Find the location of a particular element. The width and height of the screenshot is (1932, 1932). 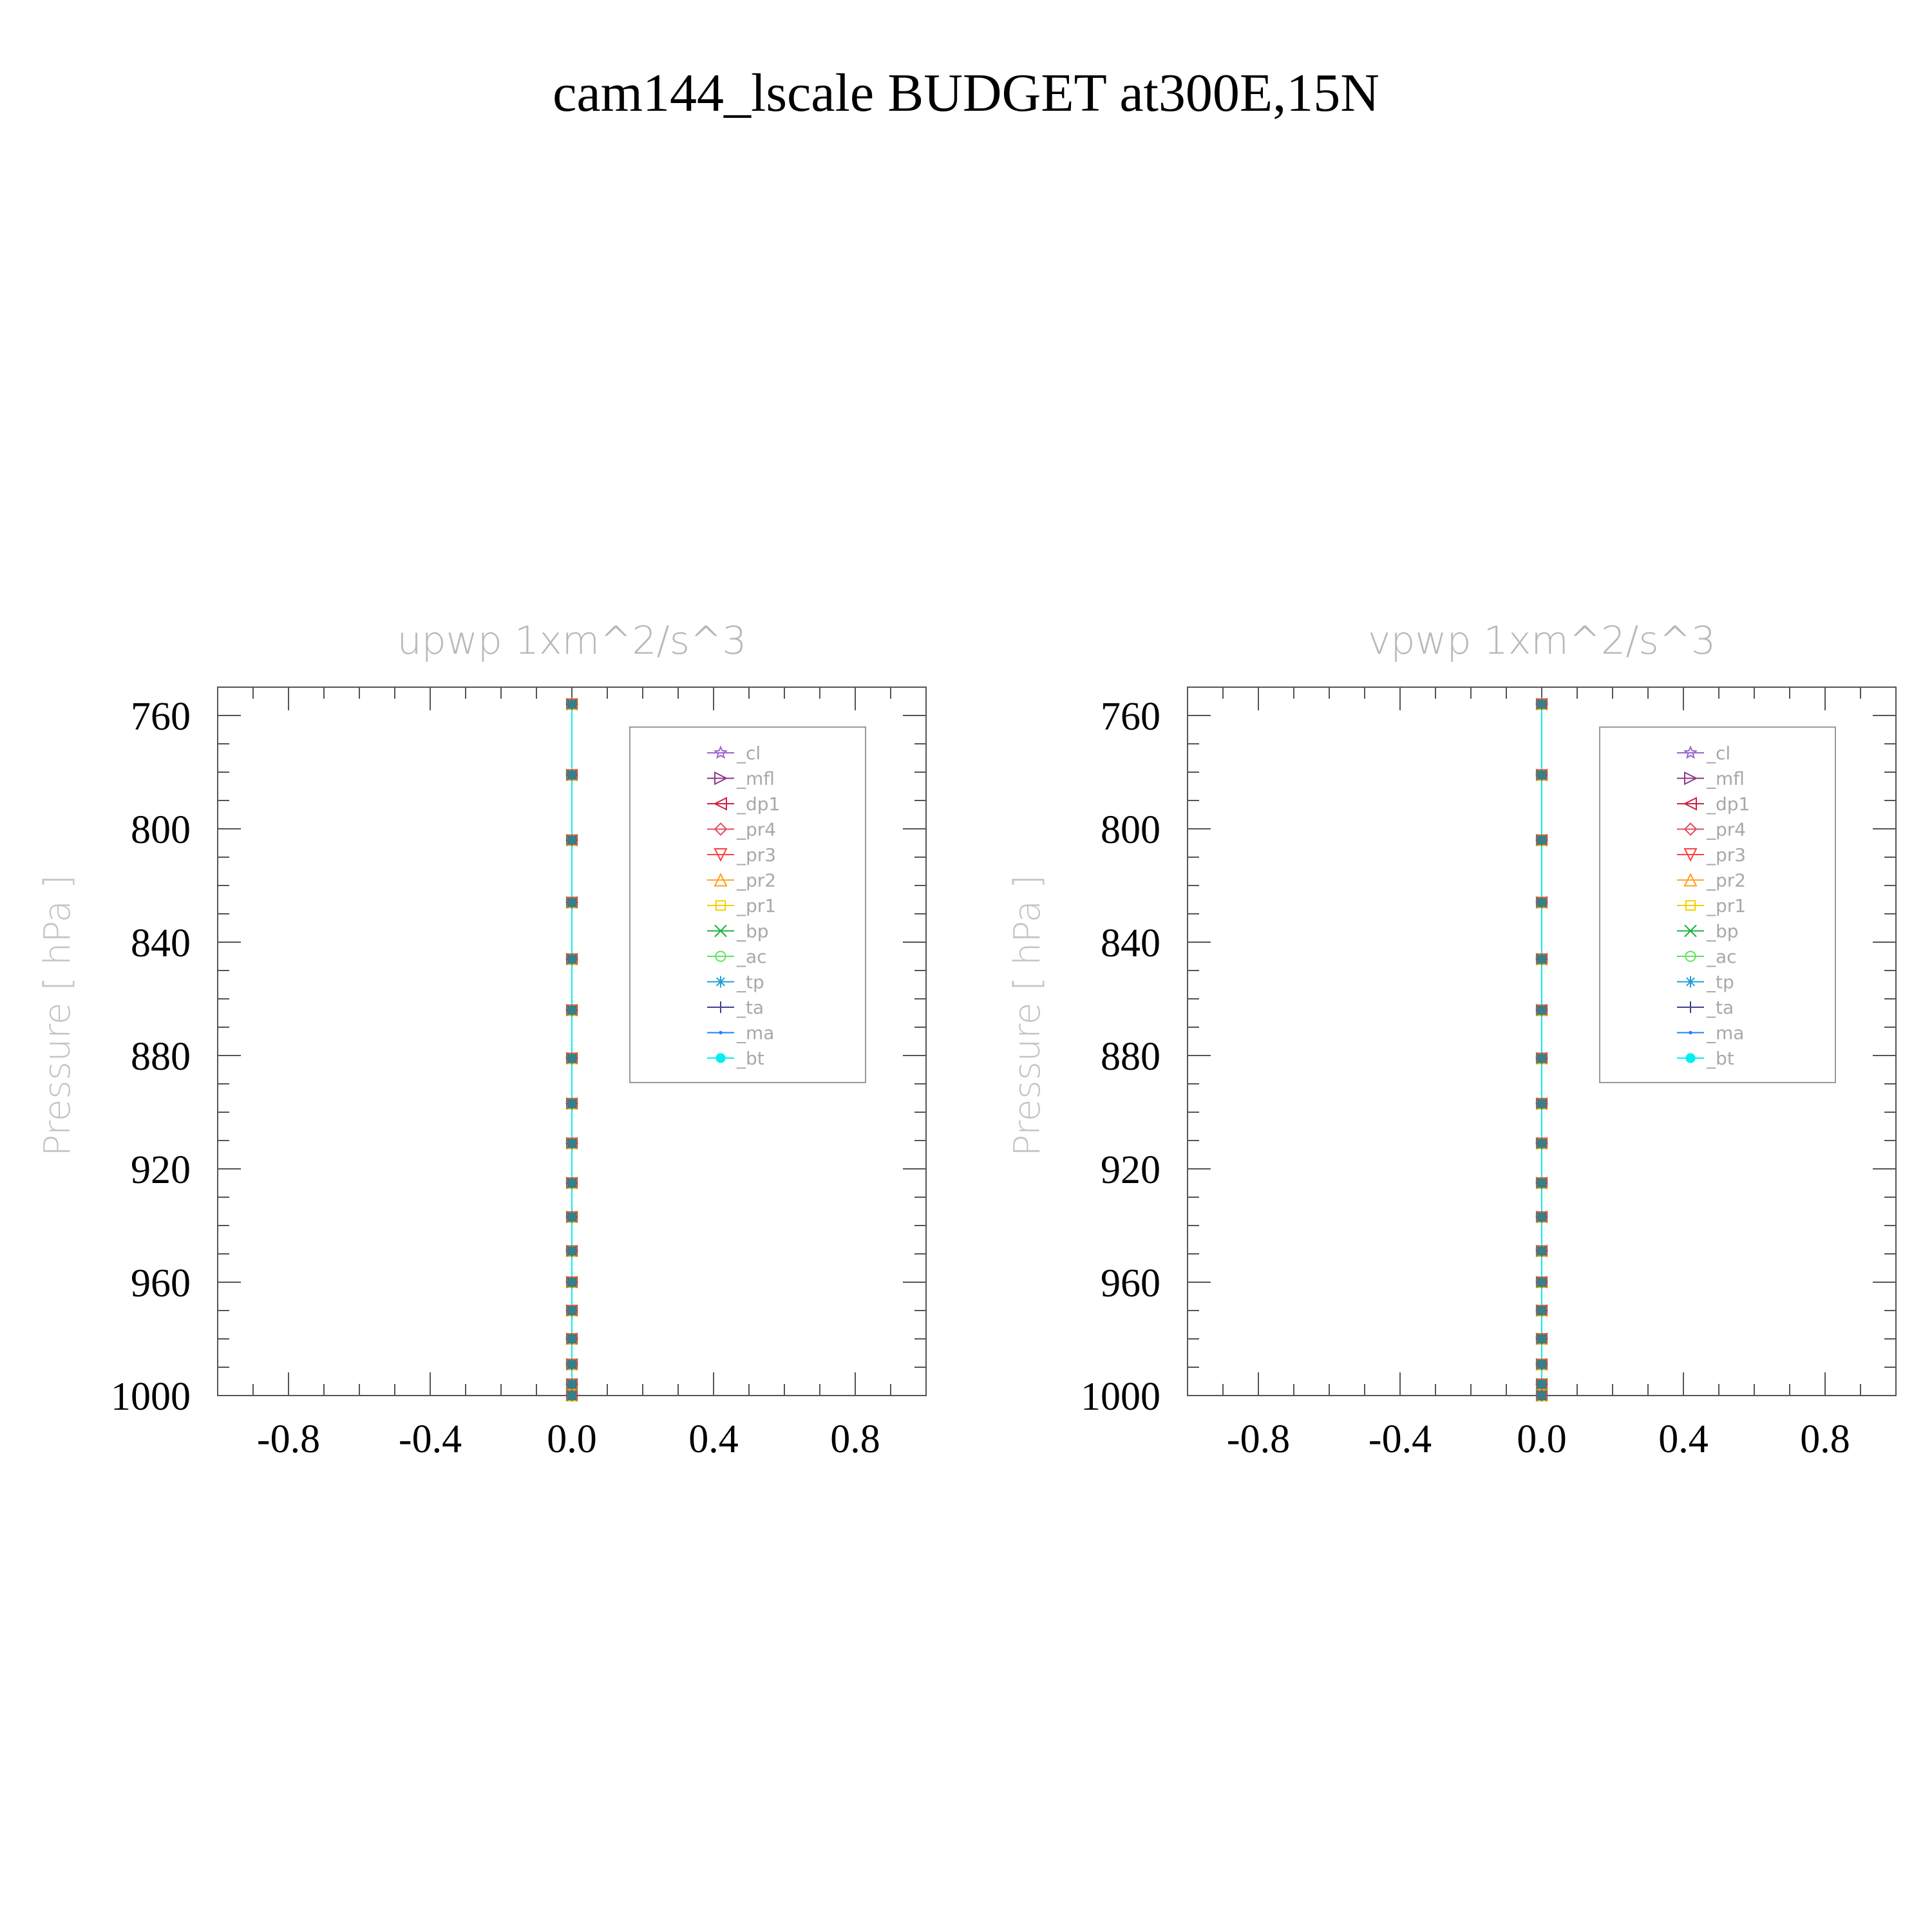

right-y-axis-label: Pressure [ hPa ] is located at coordinates (1027, 1015).